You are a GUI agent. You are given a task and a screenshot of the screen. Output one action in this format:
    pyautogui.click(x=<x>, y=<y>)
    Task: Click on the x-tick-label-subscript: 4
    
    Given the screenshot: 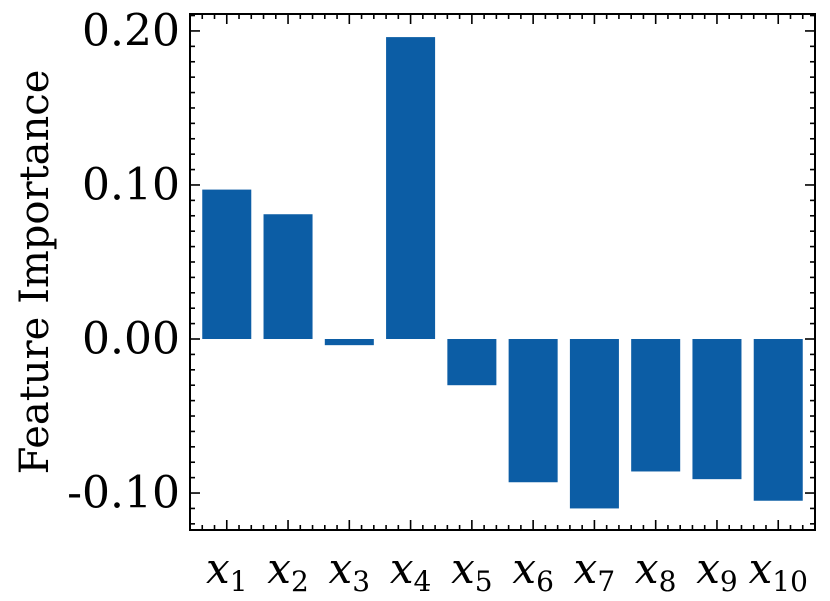 What is the action you would take?
    pyautogui.click(x=423, y=581)
    